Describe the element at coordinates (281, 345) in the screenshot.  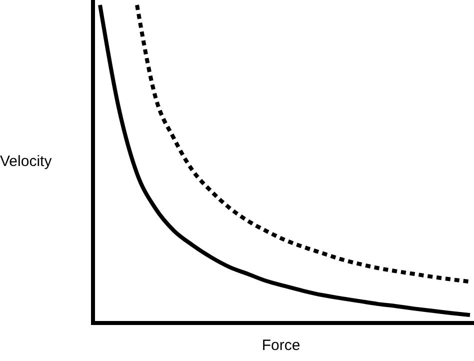
I see `x-axis-title: Force` at that location.